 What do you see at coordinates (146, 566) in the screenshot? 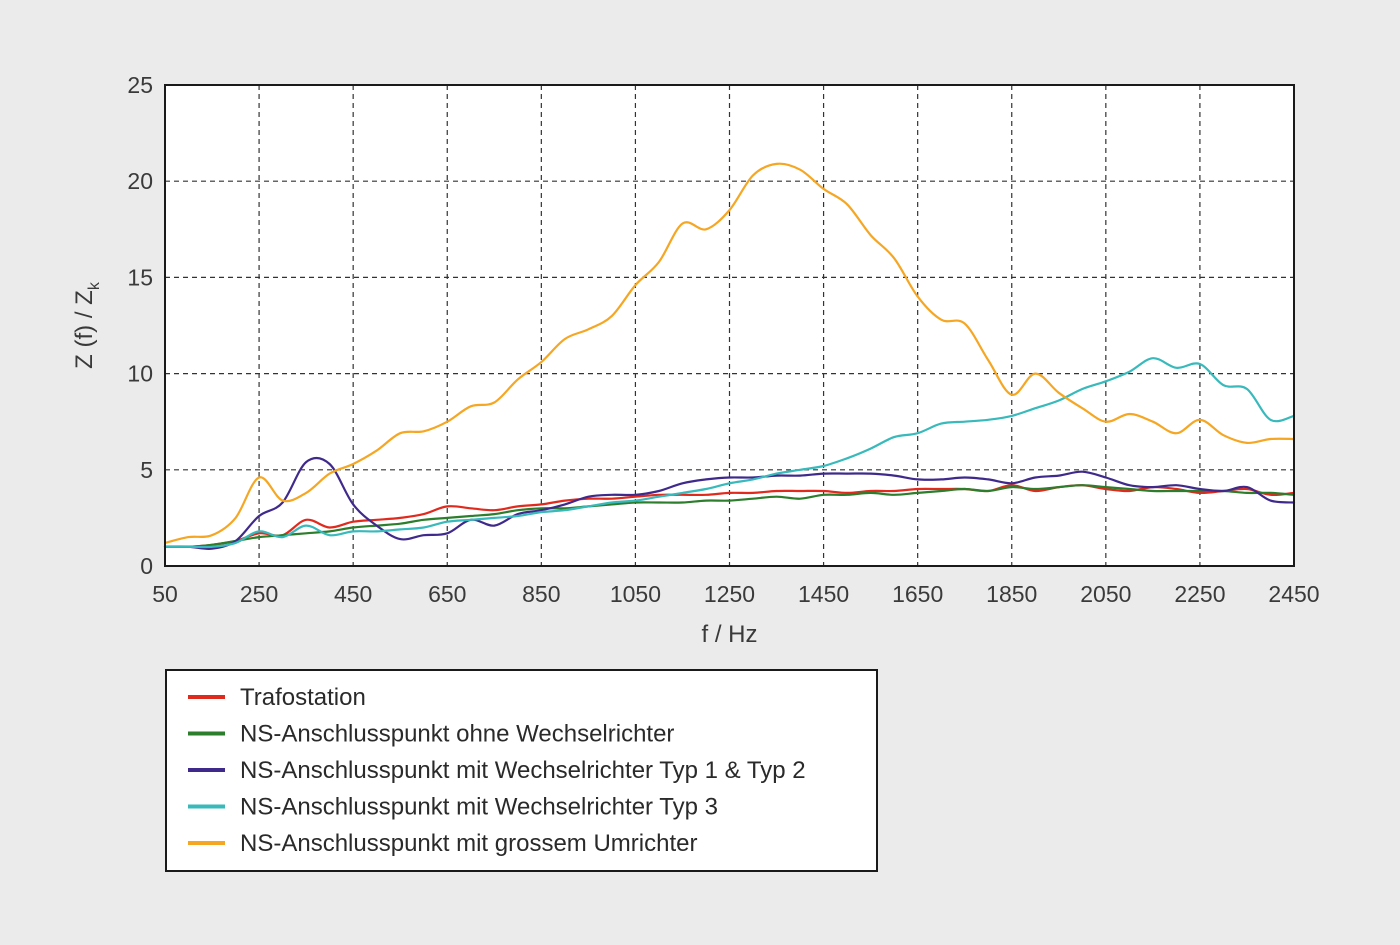
I see `y-tick-label: 0` at bounding box center [146, 566].